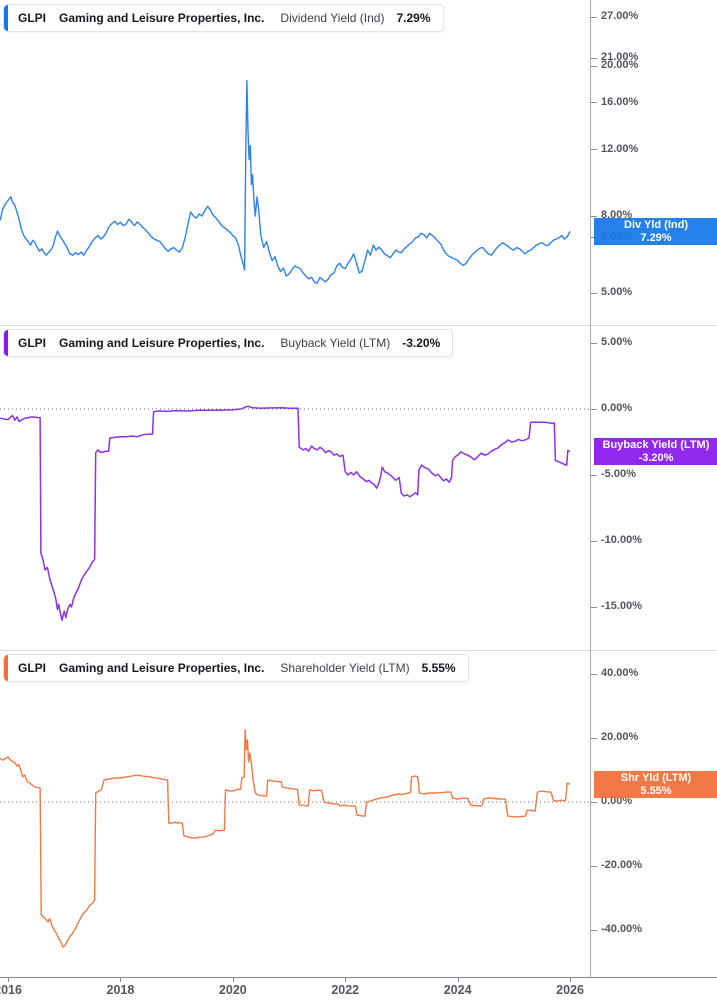  Describe the element at coordinates (232, 990) in the screenshot. I see `x-axis-year-label: 2020` at that location.